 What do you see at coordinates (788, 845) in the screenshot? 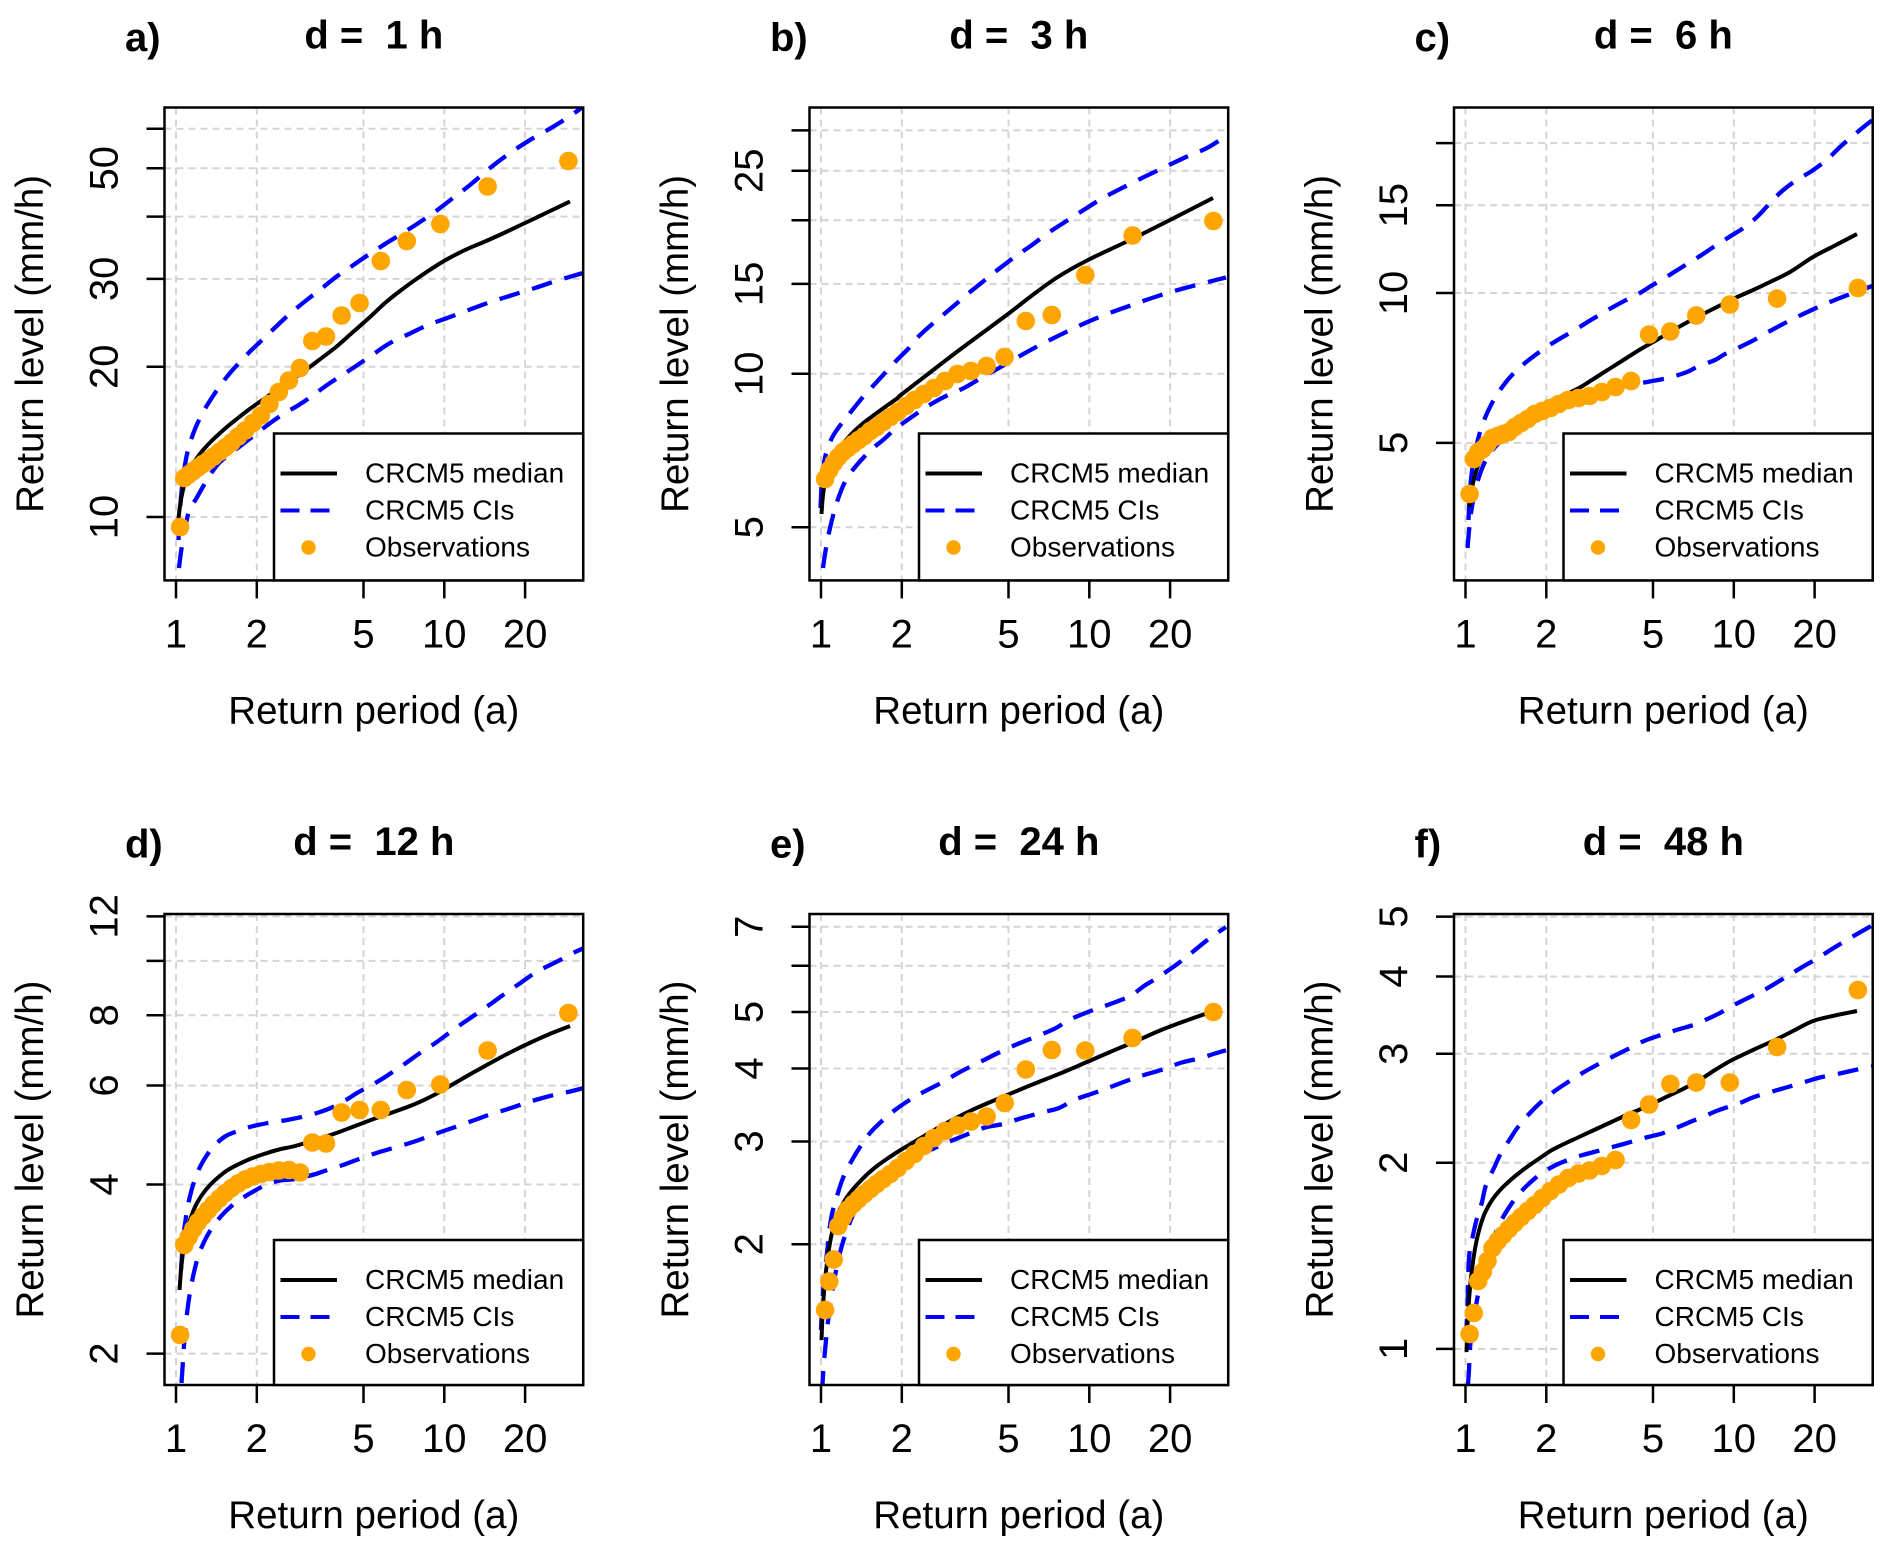
I see `svg-text: e)` at bounding box center [788, 845].